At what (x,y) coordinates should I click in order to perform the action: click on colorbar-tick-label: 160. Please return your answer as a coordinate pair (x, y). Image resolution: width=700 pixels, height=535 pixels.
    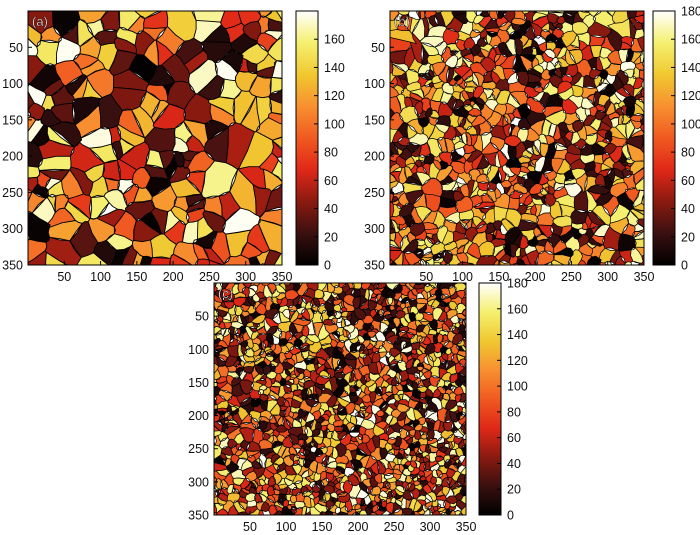
    Looking at the image, I should click on (690, 40).